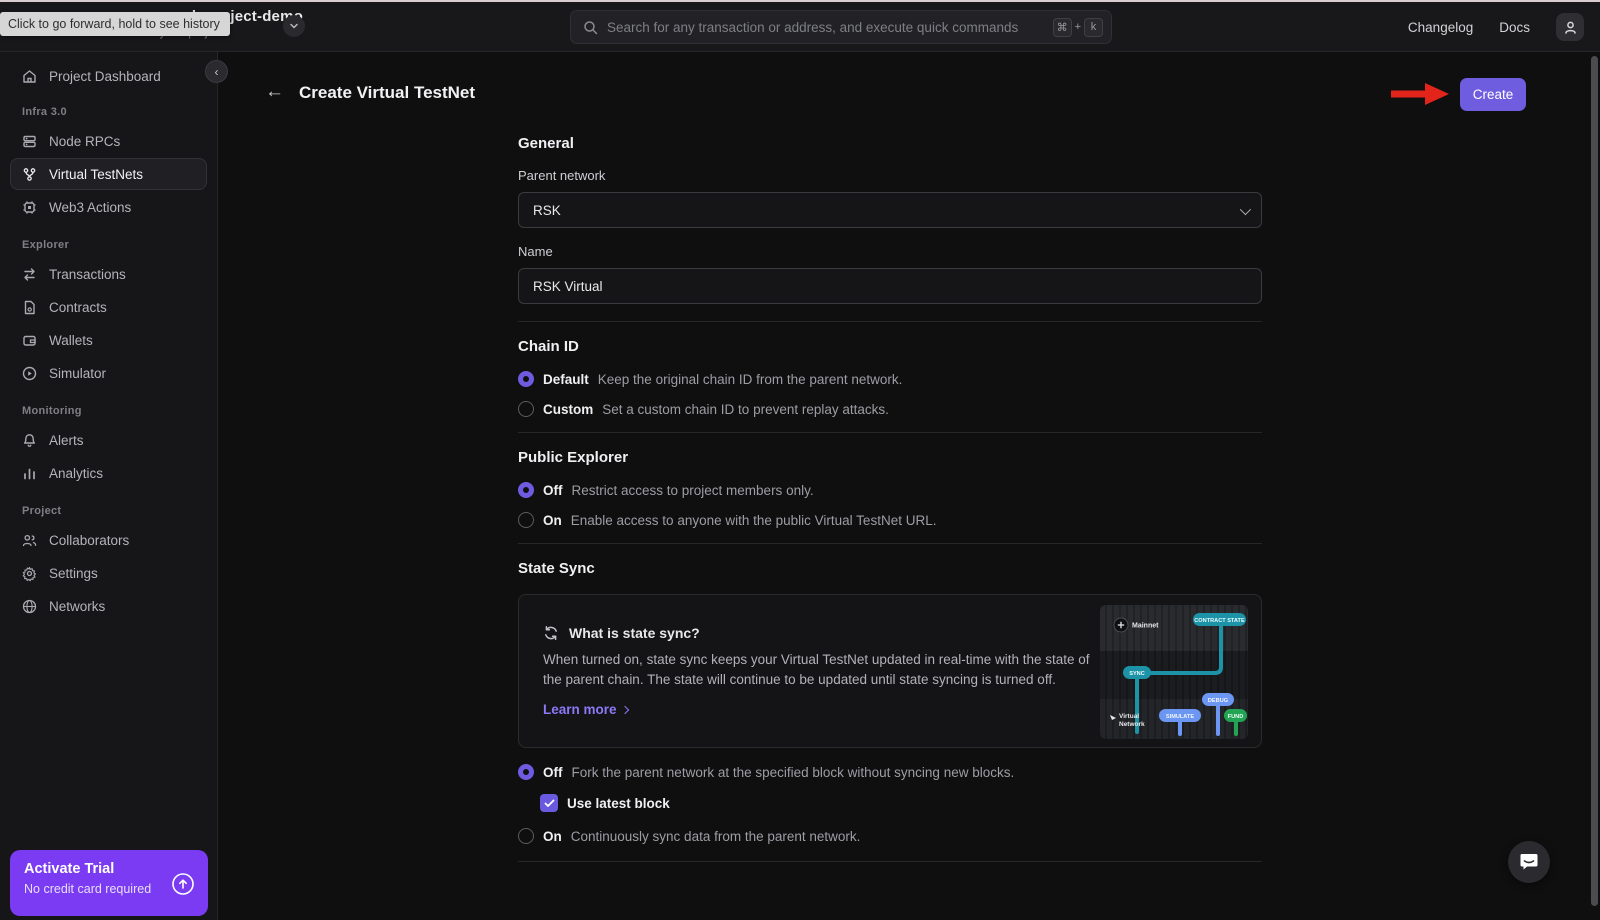 This screenshot has height=920, width=1600. Describe the element at coordinates (108, 606) in the screenshot. I see `sidebar-item-networks: Networks` at that location.